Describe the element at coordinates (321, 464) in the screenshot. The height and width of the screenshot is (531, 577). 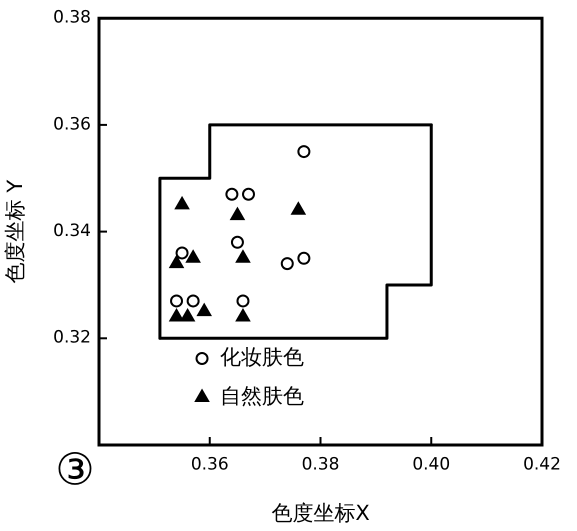
I see `x-tick-label: 0.38` at that location.